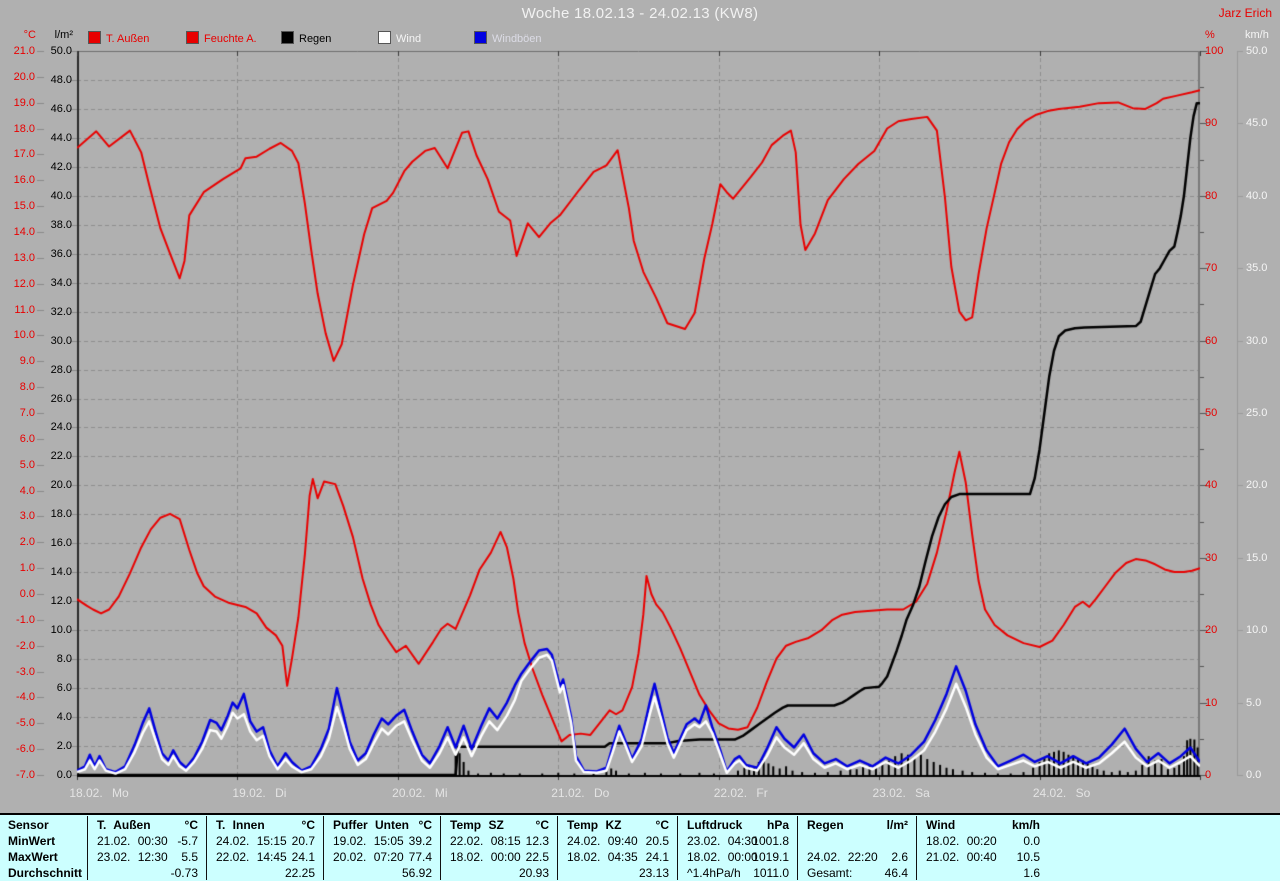 This screenshot has width=1280, height=881. Describe the element at coordinates (61, 137) in the screenshot. I see `rain-tick-label: 44.0` at that location.